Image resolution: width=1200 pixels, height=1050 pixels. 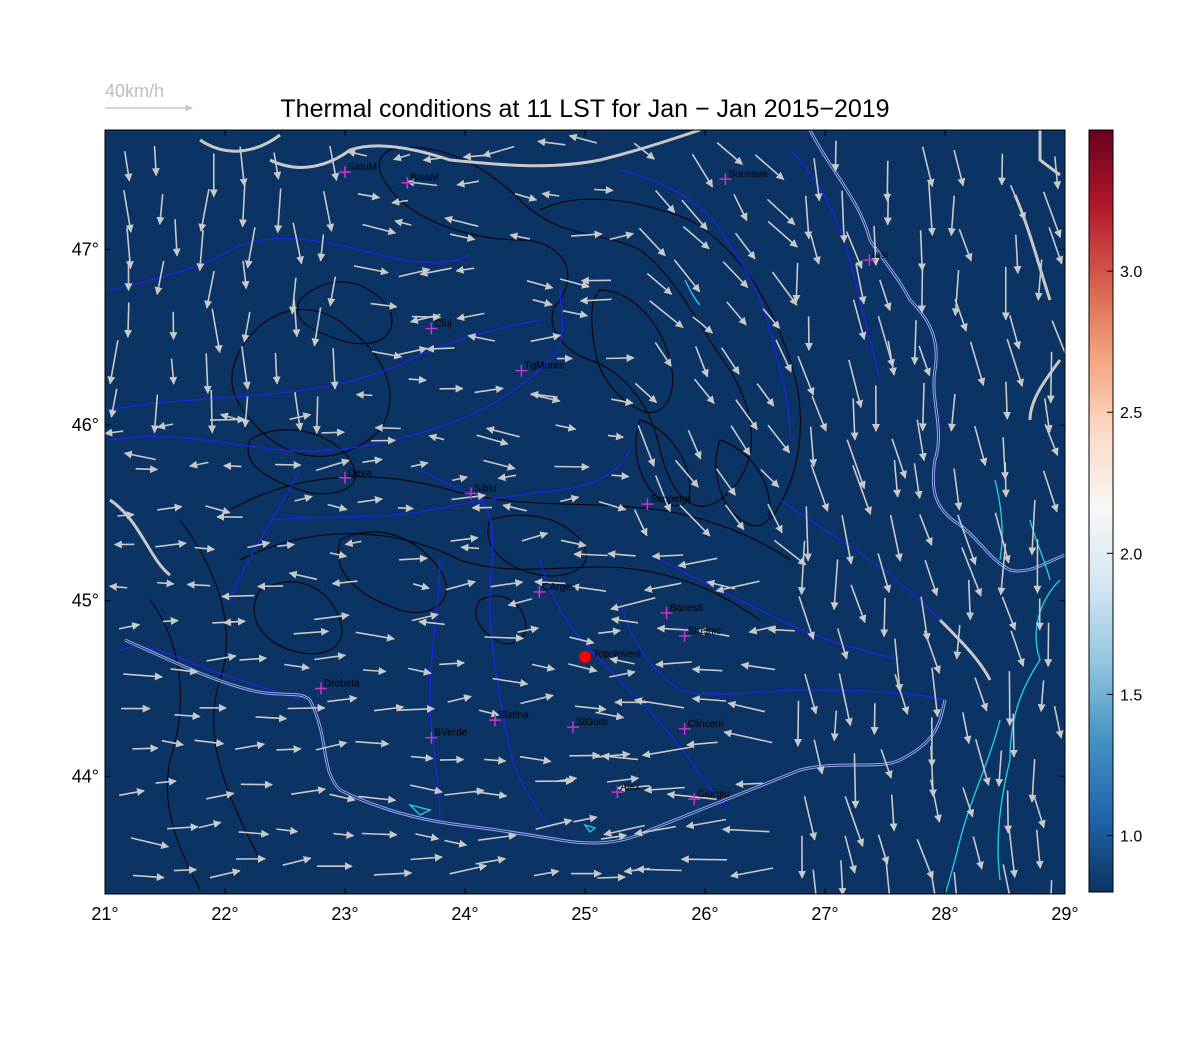 I want to click on city-banesti: Banesti, so click(x=681, y=611).